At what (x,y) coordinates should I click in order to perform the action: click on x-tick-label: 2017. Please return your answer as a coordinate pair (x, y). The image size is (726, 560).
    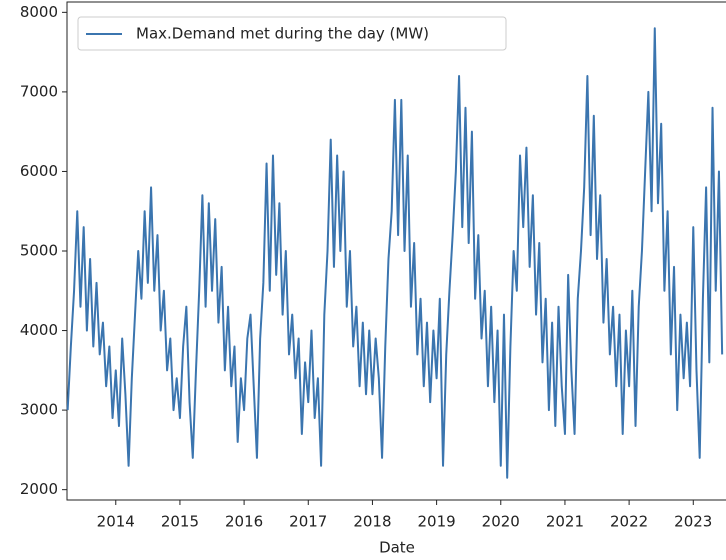
    Looking at the image, I should click on (308, 522).